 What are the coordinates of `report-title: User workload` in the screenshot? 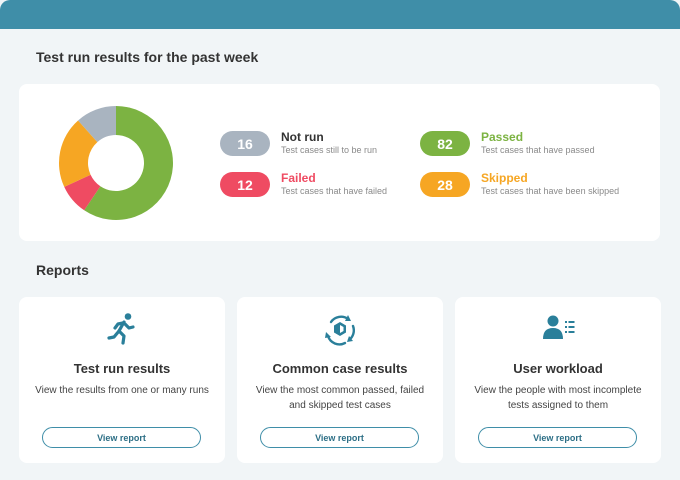 It's located at (558, 368).